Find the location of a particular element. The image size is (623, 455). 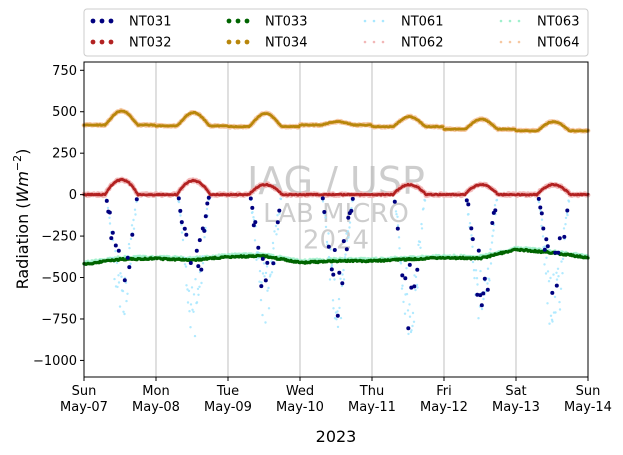

y-tick-label: 750 is located at coordinates (64, 71).